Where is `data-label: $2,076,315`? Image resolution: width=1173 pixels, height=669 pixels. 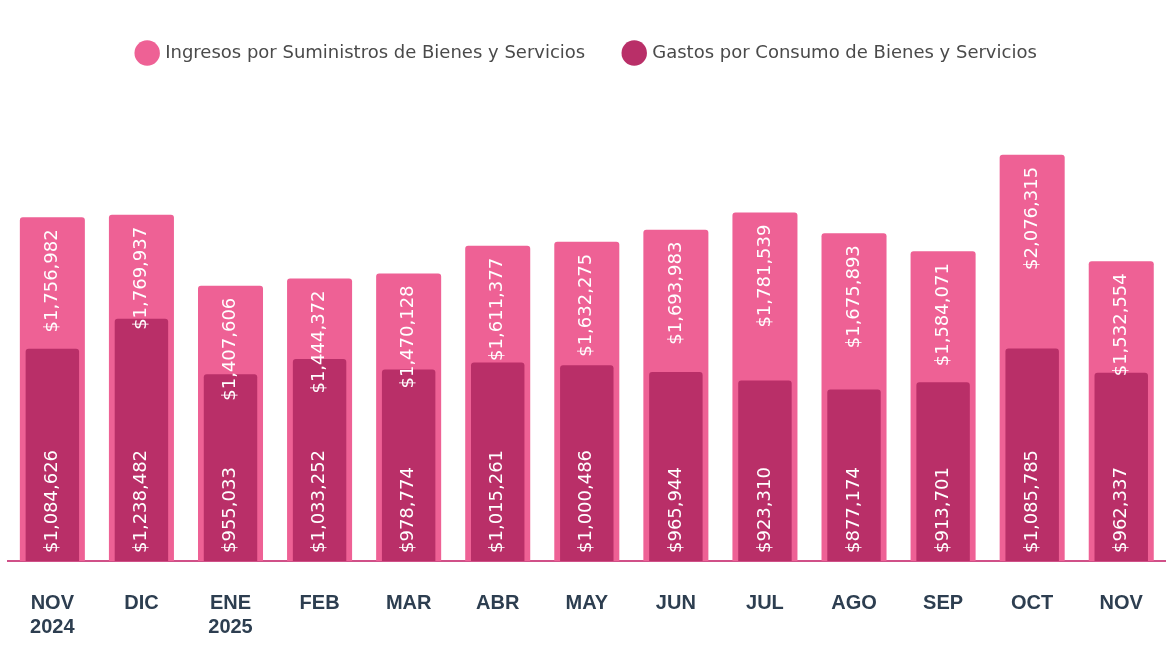 data-label: $2,076,315 is located at coordinates (1030, 218).